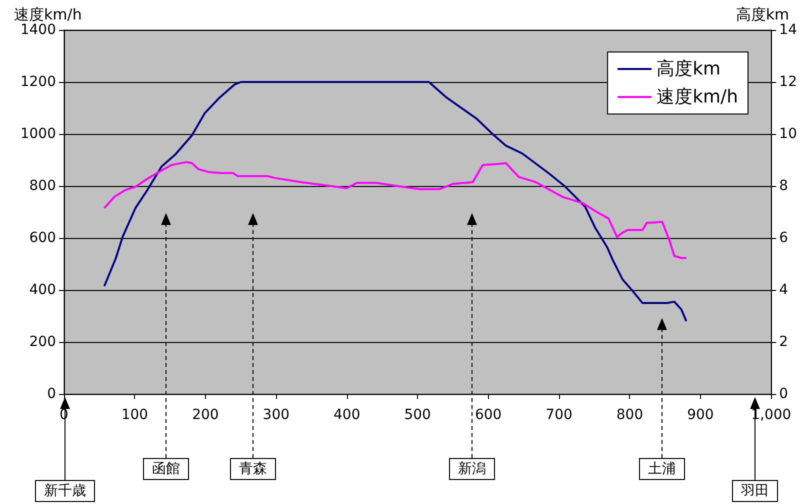  Describe the element at coordinates (783, 290) in the screenshot. I see `y2-tick-label: 4` at that location.